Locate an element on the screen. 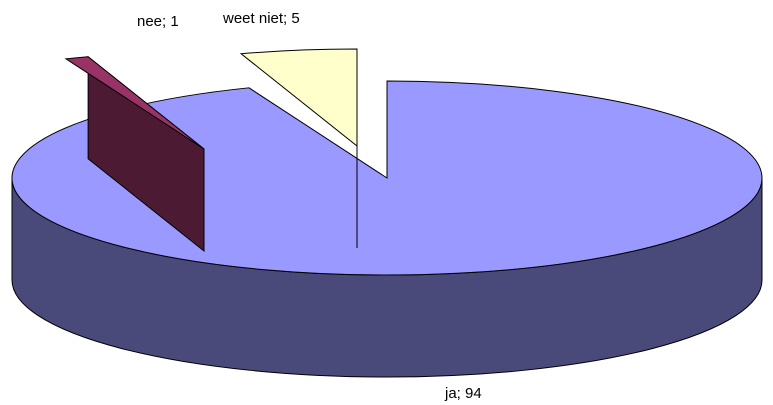  data-label-ja: ja; 94 is located at coordinates (463, 393).